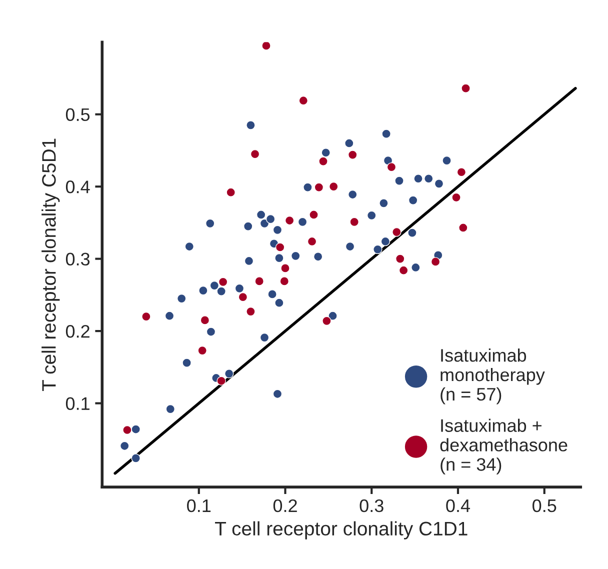 The width and height of the screenshot is (608, 569). I want to click on y-tick-label: 0.1, so click(78, 403).